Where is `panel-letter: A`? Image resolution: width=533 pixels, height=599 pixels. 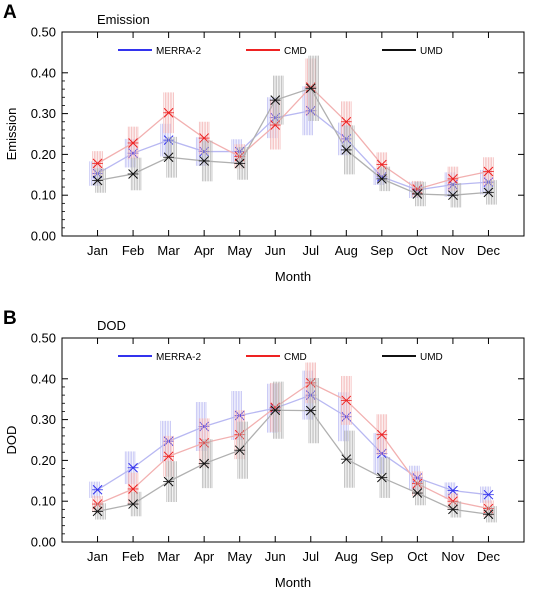 panel-letter: A is located at coordinates (10, 12).